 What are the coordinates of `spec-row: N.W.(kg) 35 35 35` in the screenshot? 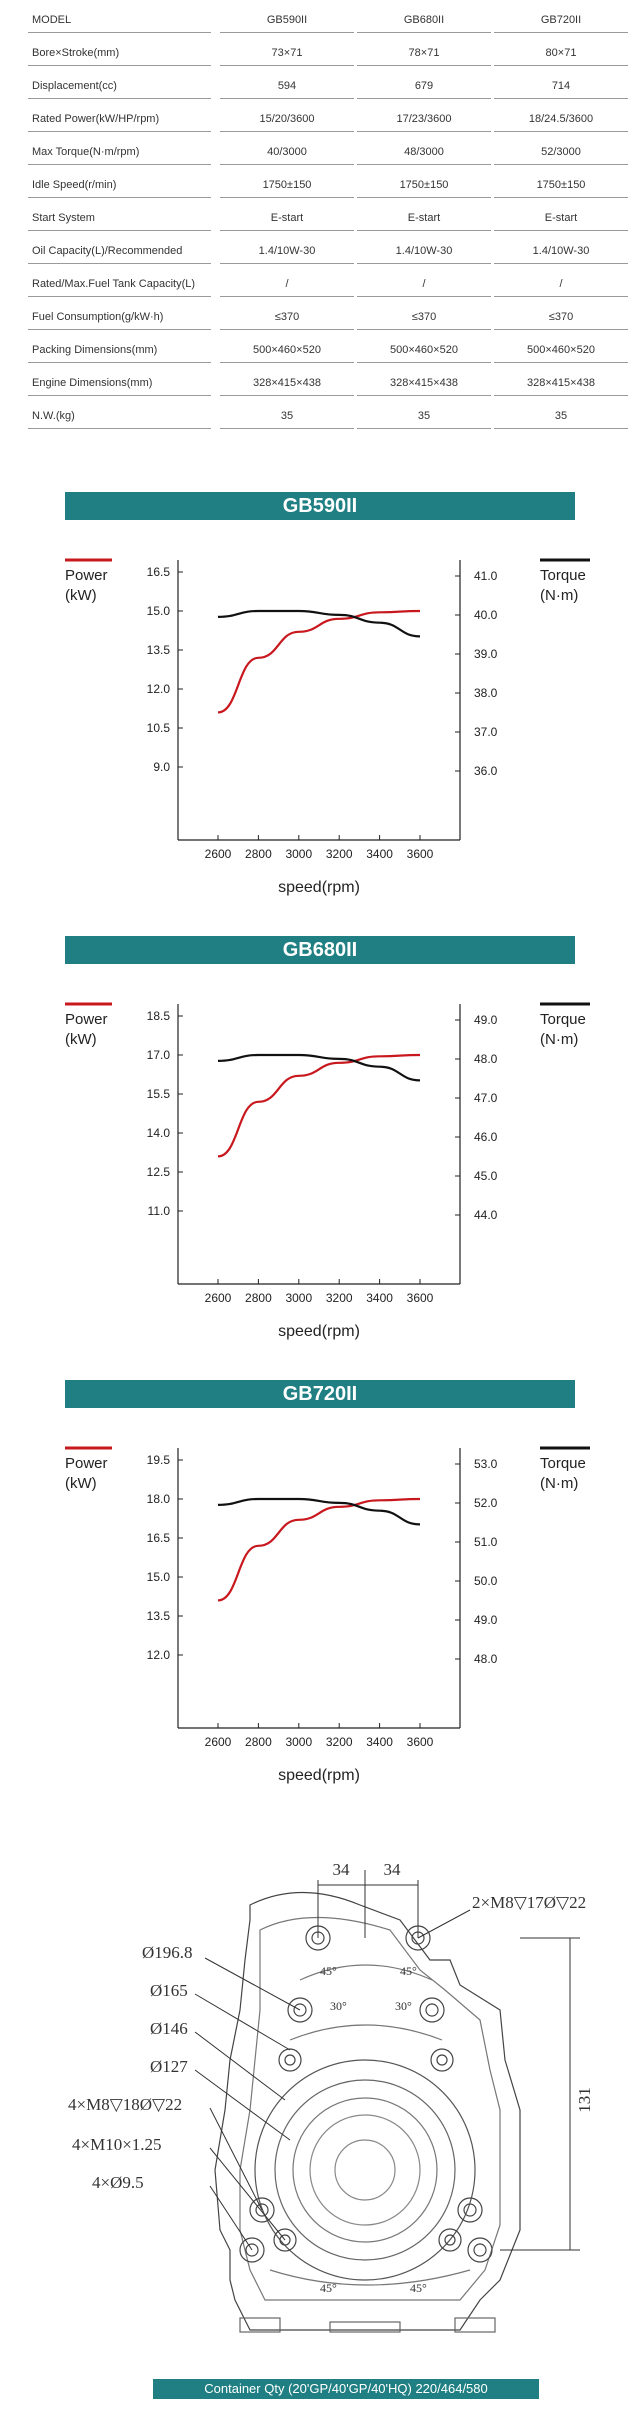 It's located at (328, 412).